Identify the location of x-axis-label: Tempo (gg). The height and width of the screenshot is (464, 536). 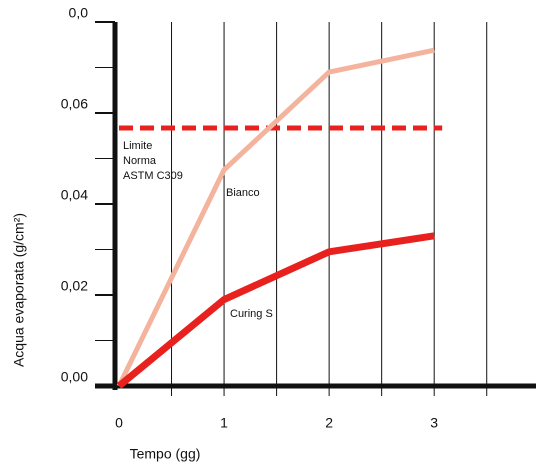
(165, 454).